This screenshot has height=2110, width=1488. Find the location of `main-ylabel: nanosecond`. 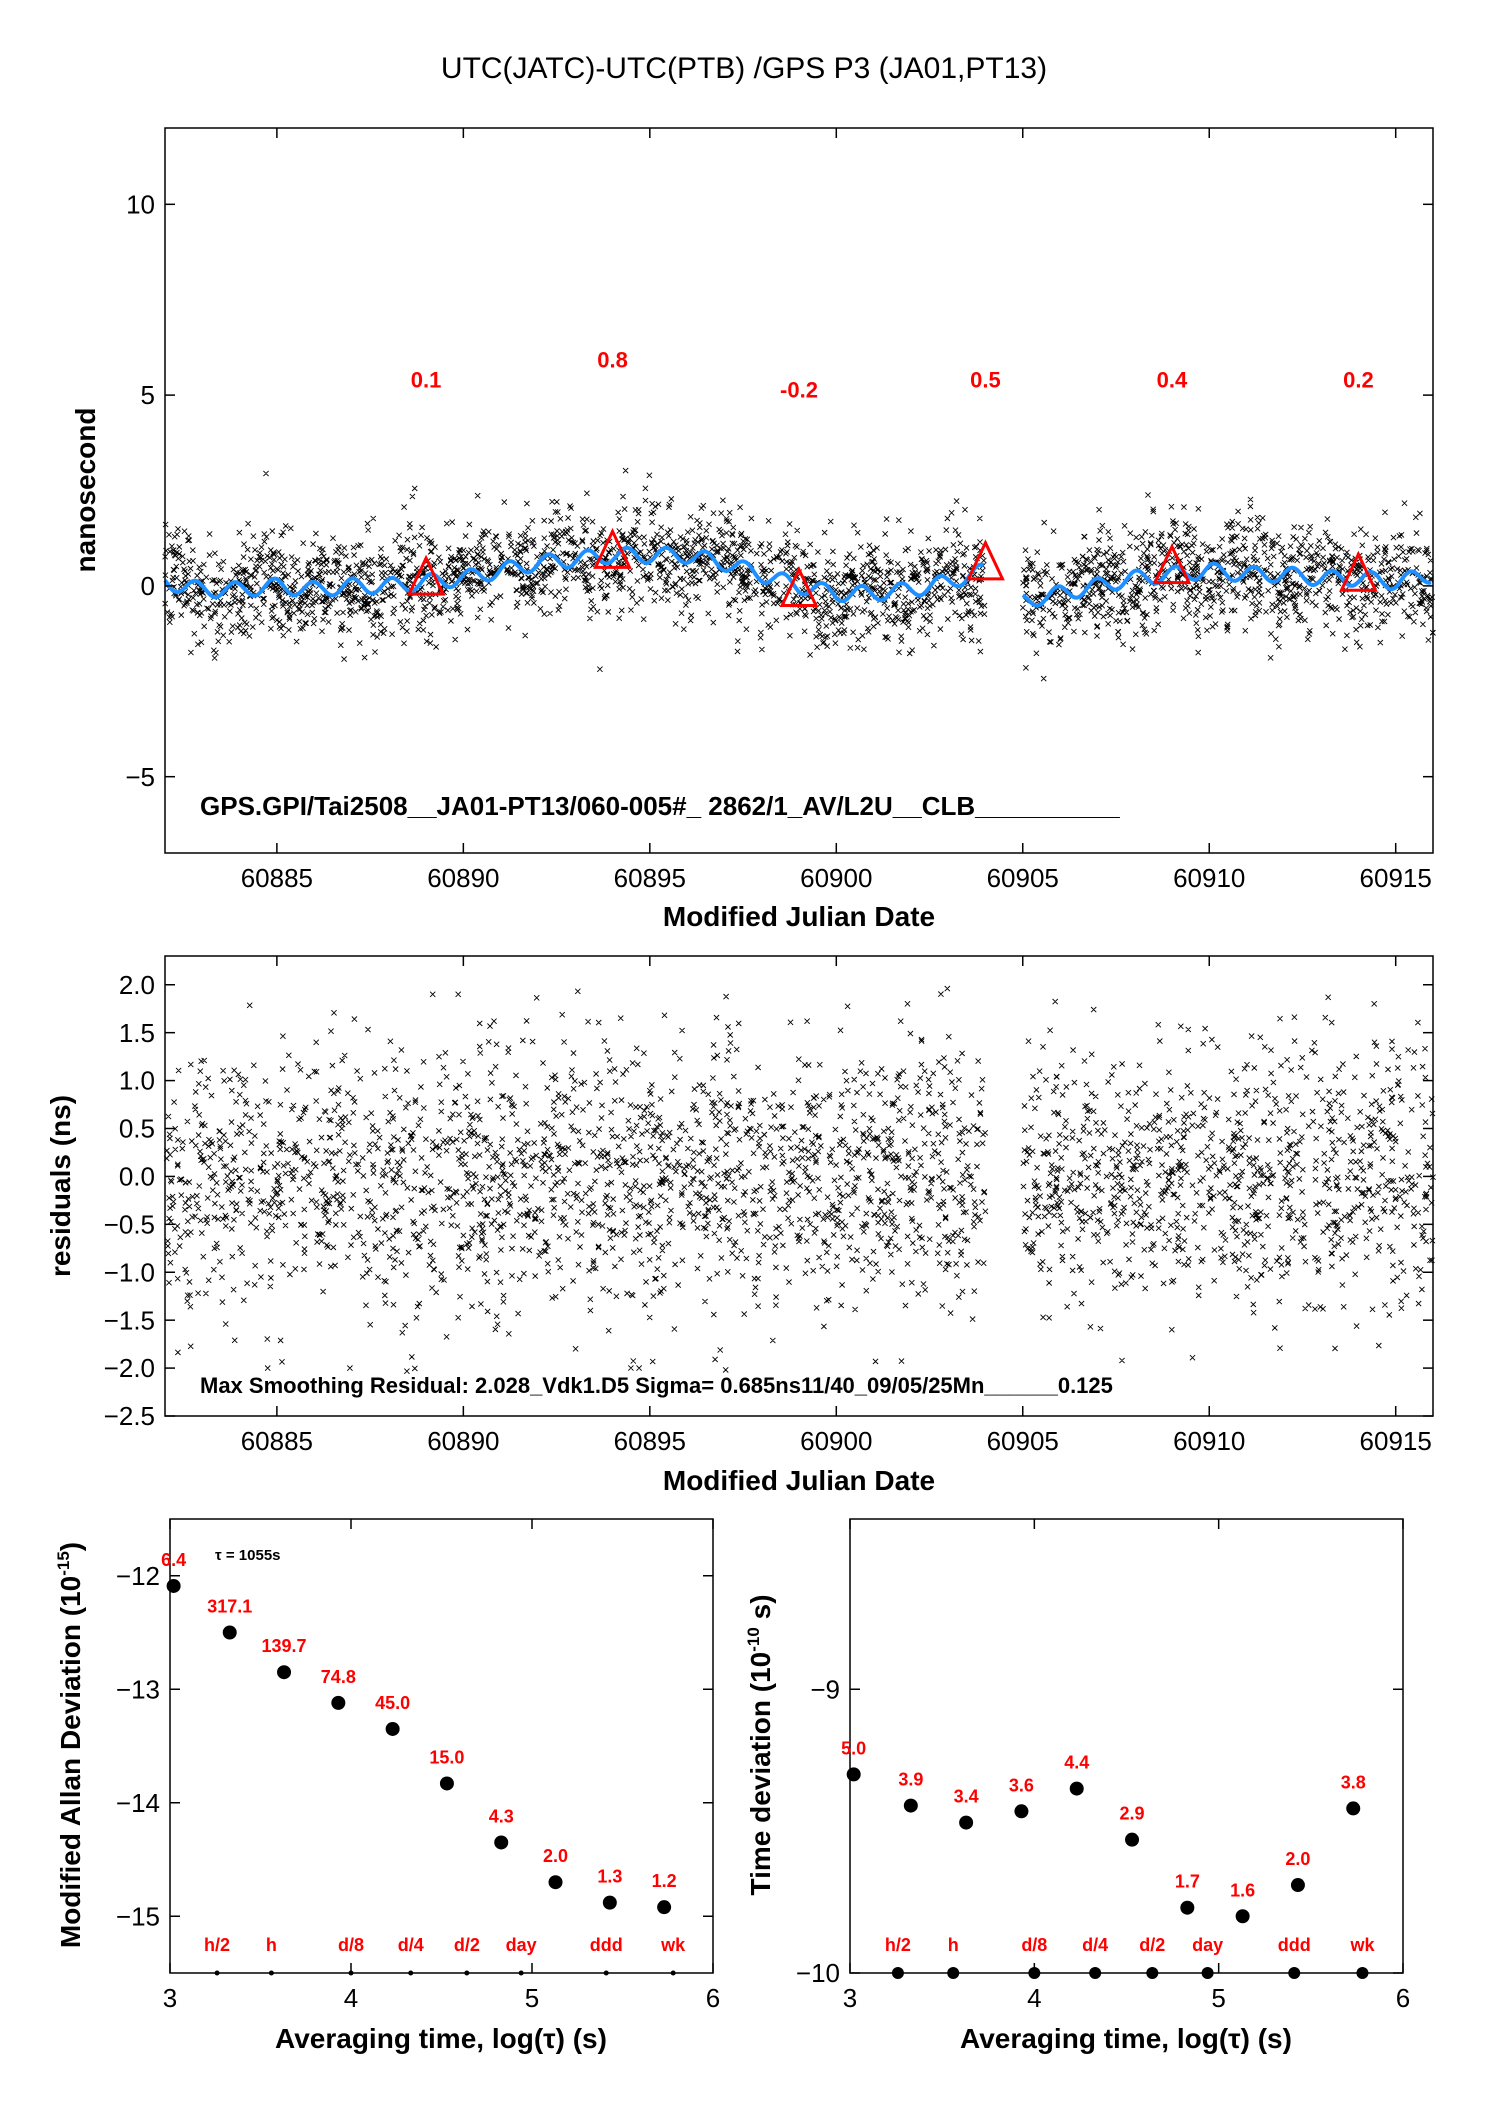

main-ylabel: nanosecond is located at coordinates (85, 490).